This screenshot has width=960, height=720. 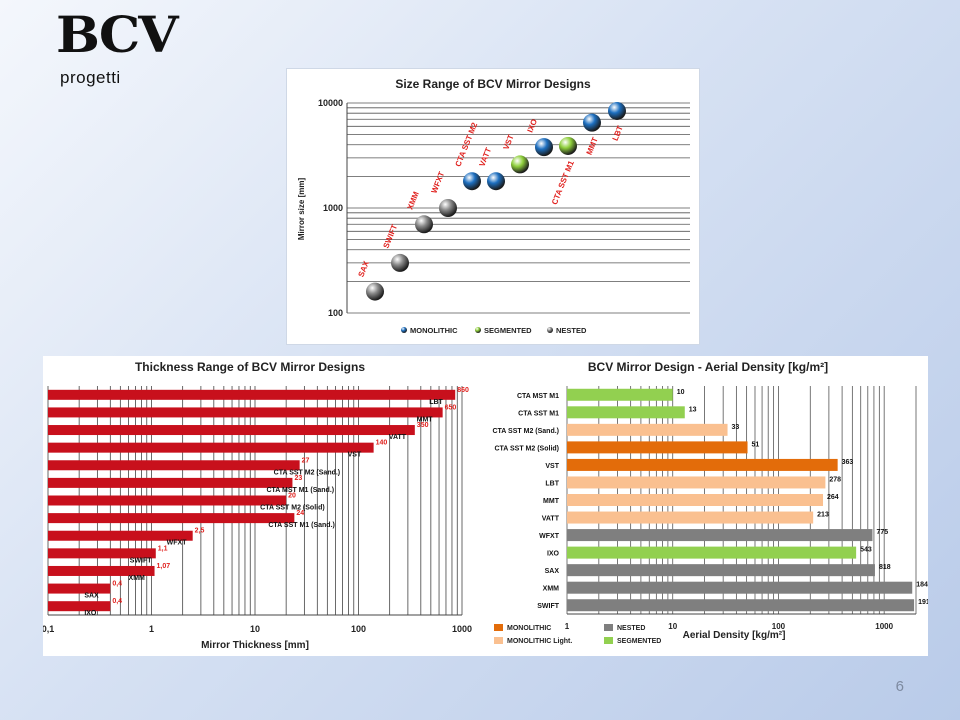 What do you see at coordinates (529, 628) in the screenshot?
I see `legend-label: MONOLITHIC` at bounding box center [529, 628].